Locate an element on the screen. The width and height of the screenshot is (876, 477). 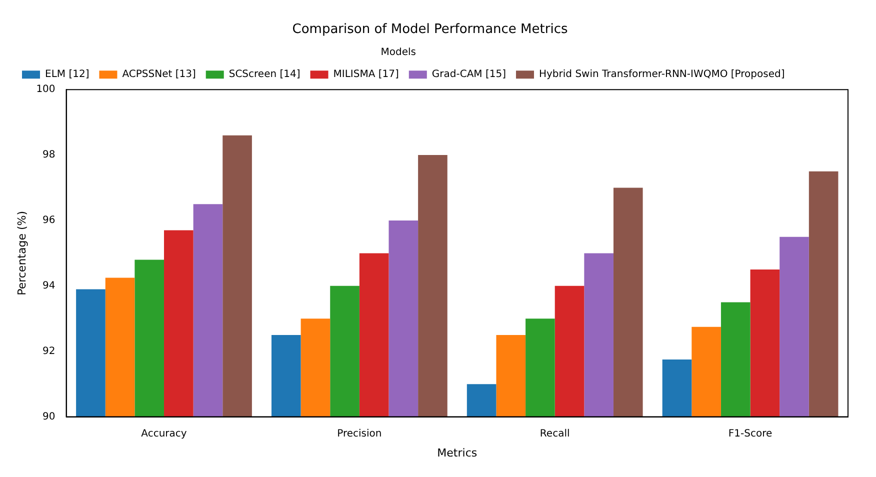
y-tick-label: 100 is located at coordinates (46, 90).